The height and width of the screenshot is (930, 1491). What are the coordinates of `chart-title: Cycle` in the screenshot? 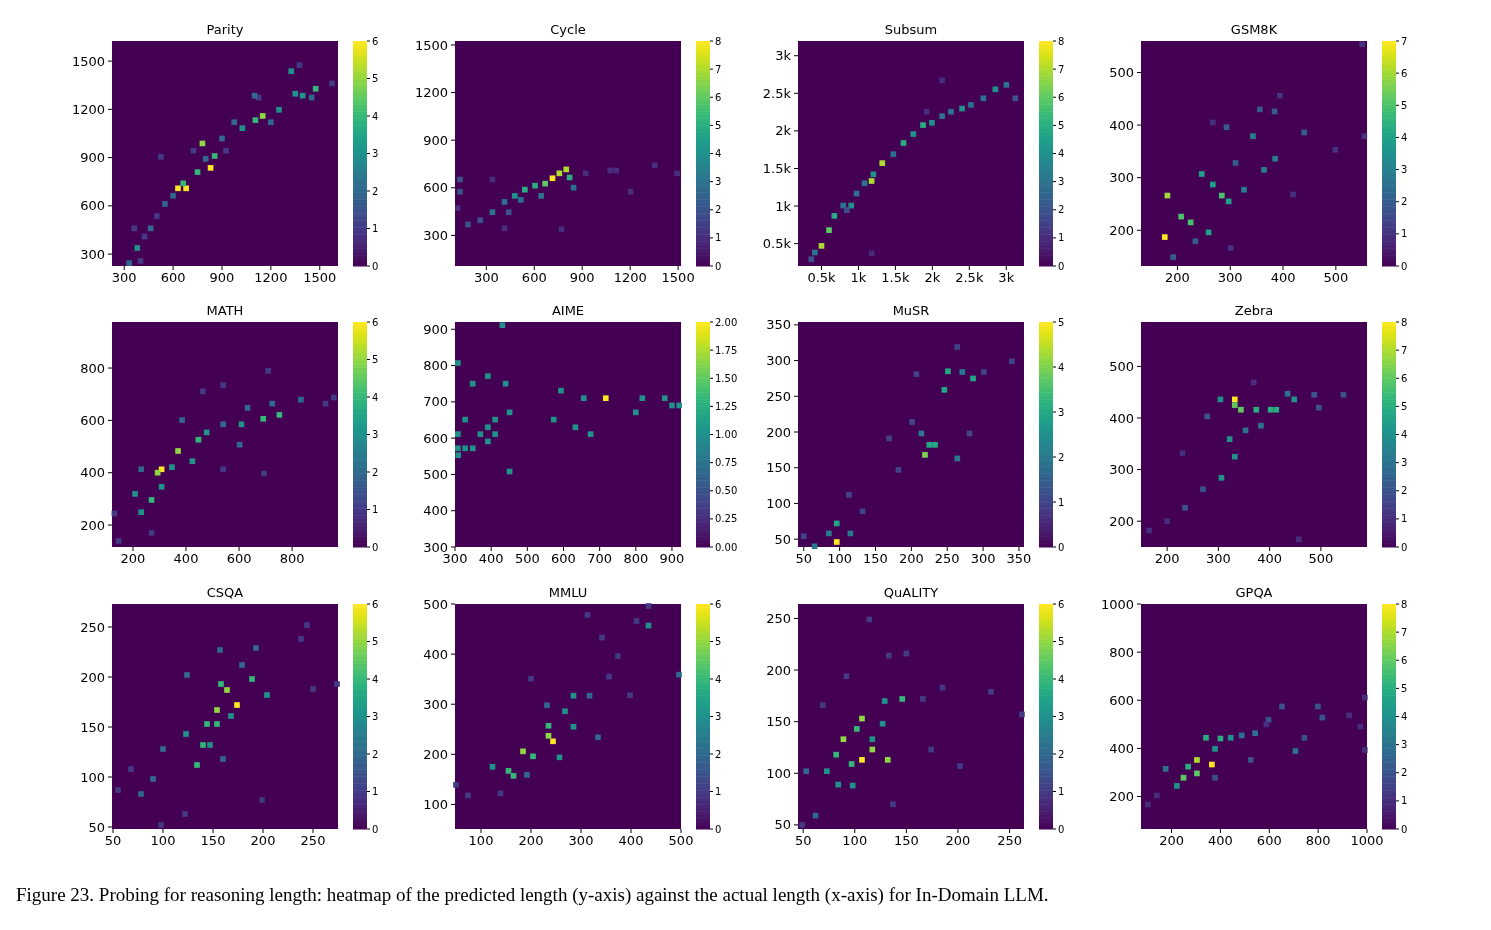 It's located at (568, 29).